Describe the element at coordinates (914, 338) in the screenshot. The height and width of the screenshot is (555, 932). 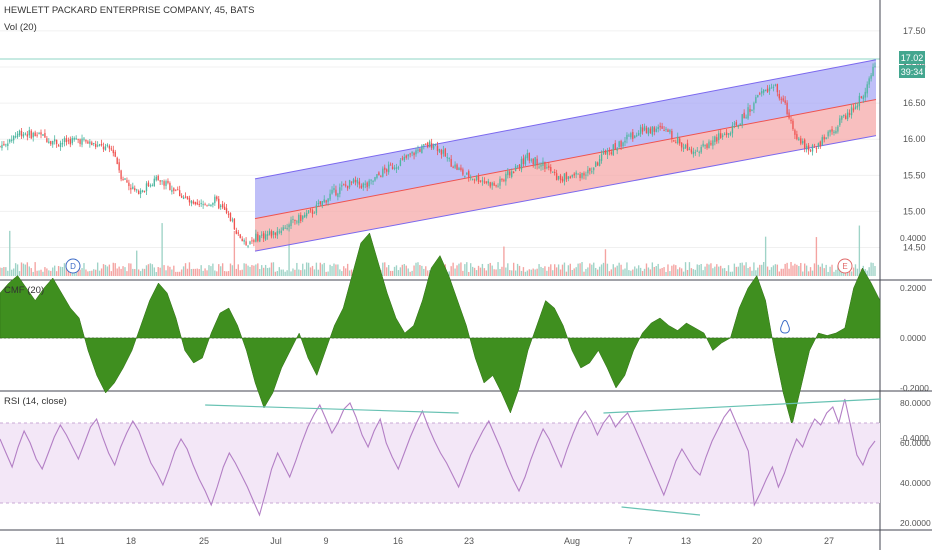
I see `cmf-axis-ticks: 0.4000 0.2000 0.0000 -0.2000 -0.4000` at that location.